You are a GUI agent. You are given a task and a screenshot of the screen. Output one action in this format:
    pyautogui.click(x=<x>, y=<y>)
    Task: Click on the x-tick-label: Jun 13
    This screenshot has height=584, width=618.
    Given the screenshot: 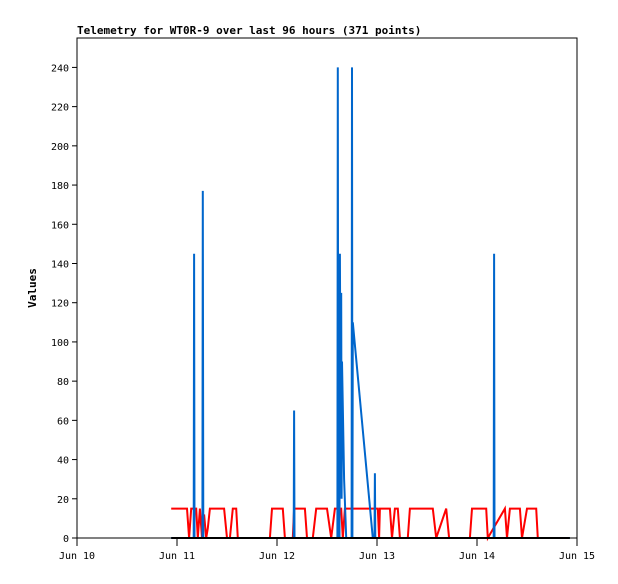 What is the action you would take?
    pyautogui.click(x=377, y=556)
    